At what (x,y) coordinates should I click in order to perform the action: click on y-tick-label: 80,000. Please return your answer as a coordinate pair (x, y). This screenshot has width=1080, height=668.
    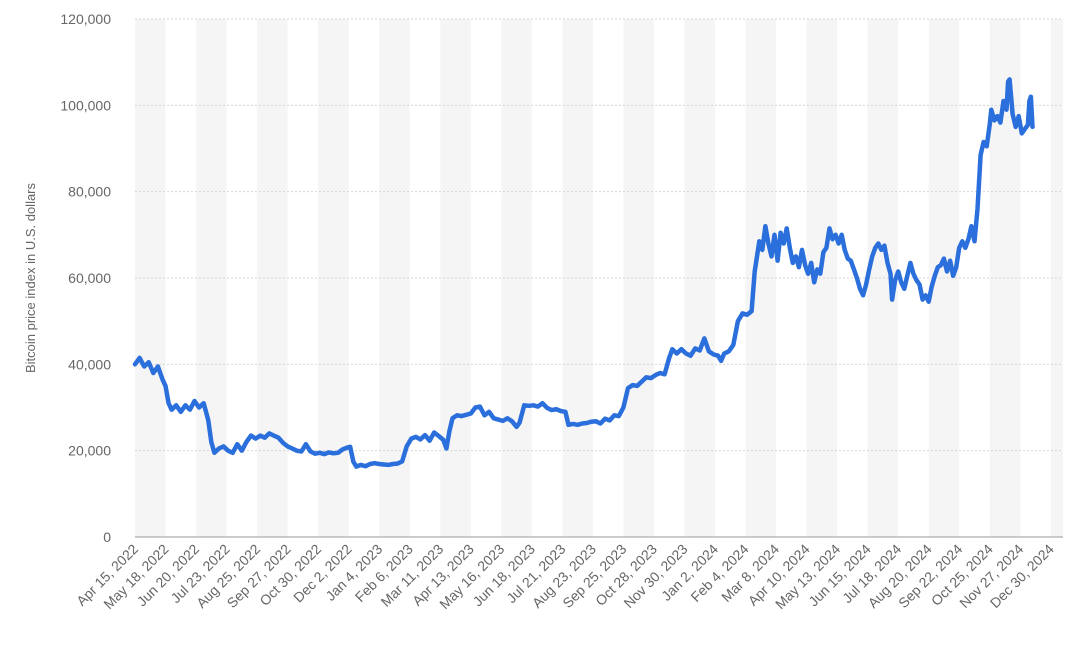
    Looking at the image, I should click on (89, 192).